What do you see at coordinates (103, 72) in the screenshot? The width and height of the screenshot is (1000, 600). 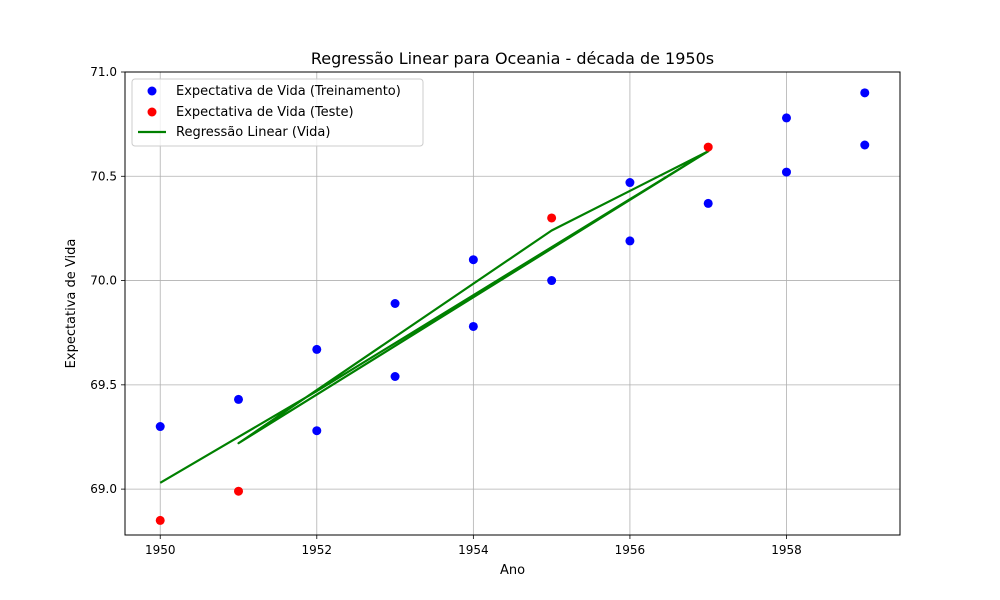 I see `y-tick-label: 71.0` at bounding box center [103, 72].